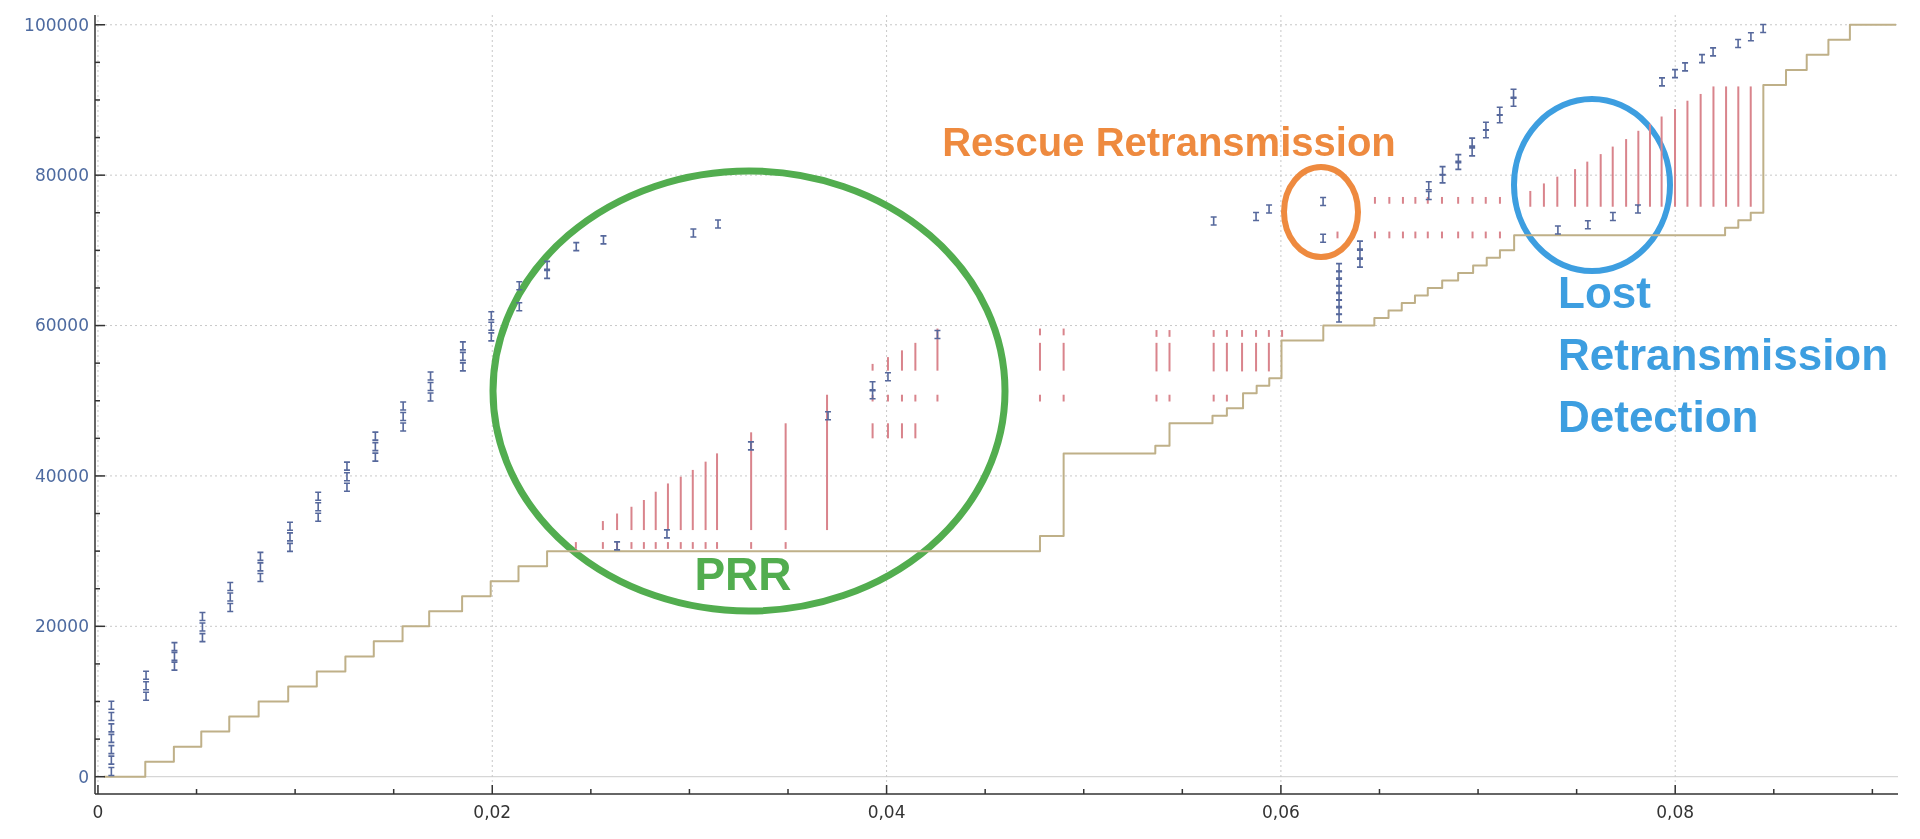  What do you see at coordinates (886, 812) in the screenshot?
I see `x-tick-label: 0,04` at bounding box center [886, 812].